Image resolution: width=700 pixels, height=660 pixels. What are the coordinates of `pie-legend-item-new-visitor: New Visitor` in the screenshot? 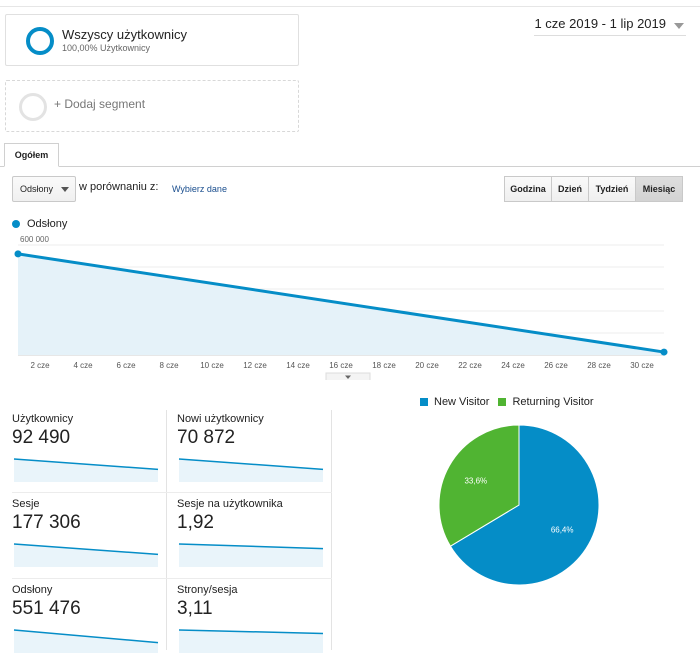 It's located at (454, 402).